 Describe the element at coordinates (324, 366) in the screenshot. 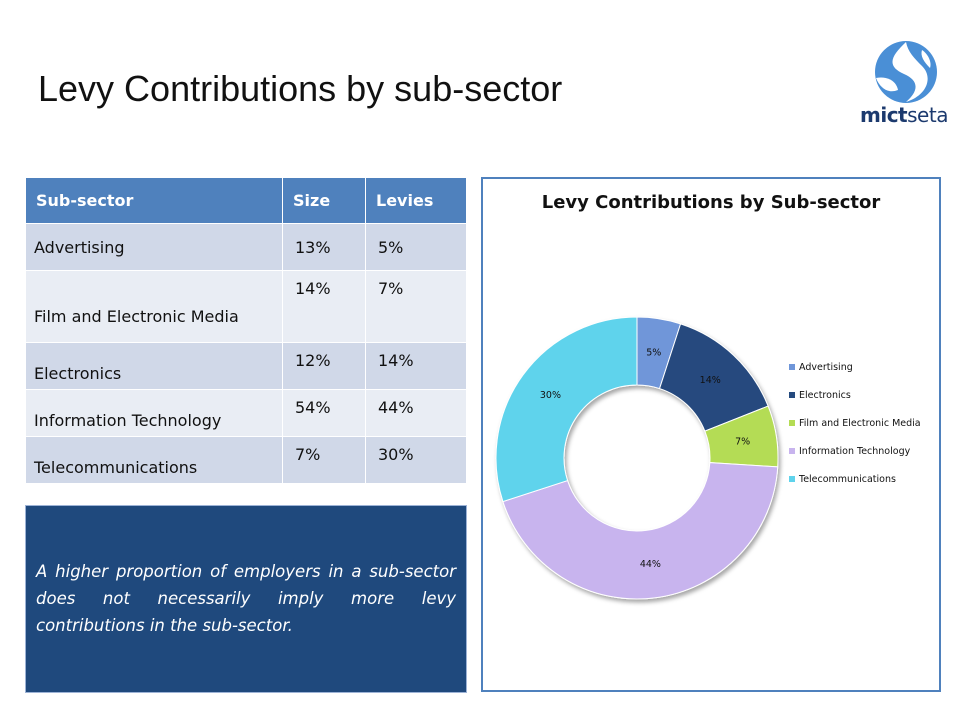

I see `table-cell: 12%` at that location.